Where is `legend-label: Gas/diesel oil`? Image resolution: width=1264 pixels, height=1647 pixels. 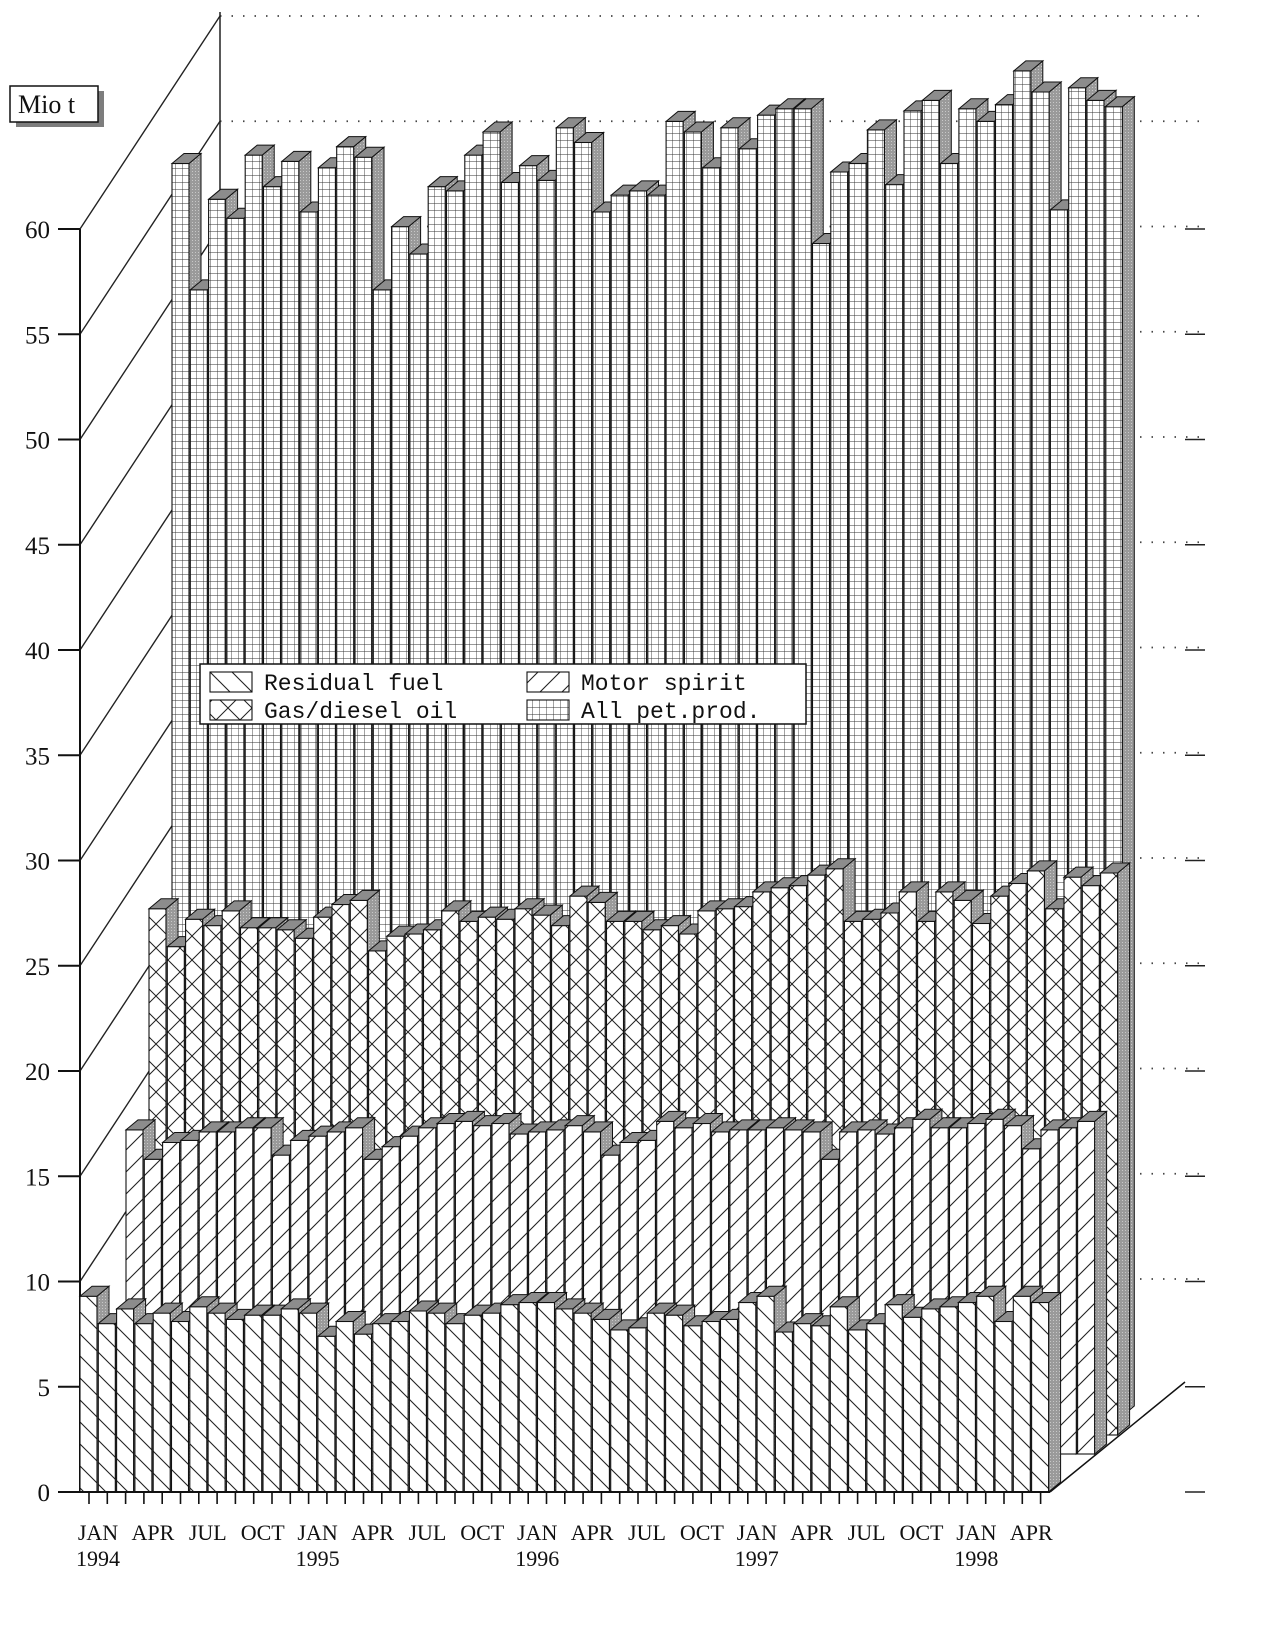 legend-label: Gas/diesel oil is located at coordinates (360, 712).